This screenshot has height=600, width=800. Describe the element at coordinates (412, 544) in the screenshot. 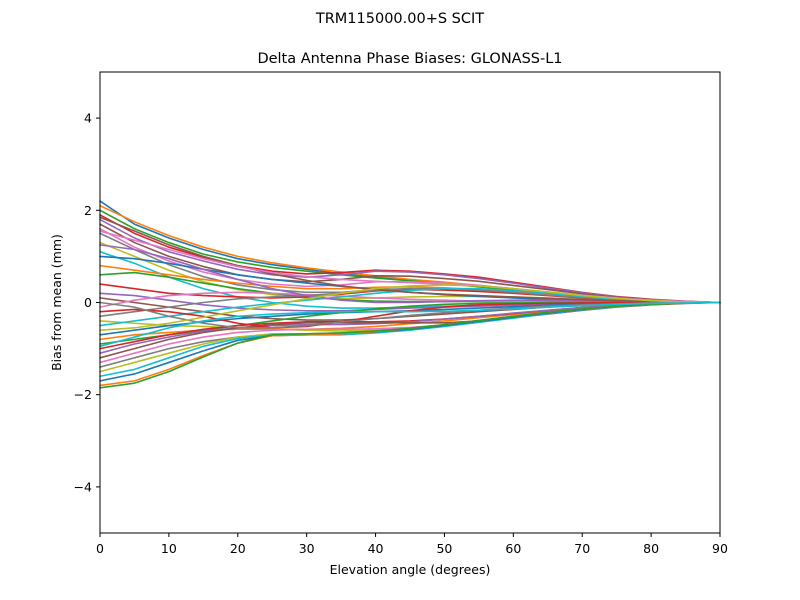

I see `x-axis: 0 10 20 30 40 50 60 70 80 90` at that location.